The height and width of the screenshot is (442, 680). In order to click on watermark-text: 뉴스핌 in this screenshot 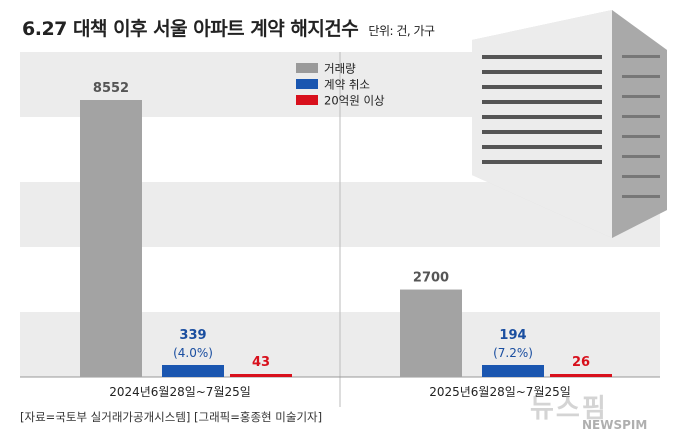, I will do `click(569, 409)`.